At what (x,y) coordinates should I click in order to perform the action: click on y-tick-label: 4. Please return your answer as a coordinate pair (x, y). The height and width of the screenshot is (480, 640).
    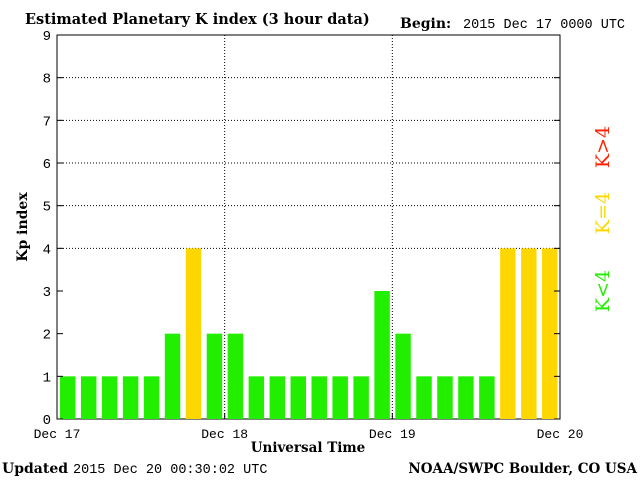
    Looking at the image, I should click on (47, 250).